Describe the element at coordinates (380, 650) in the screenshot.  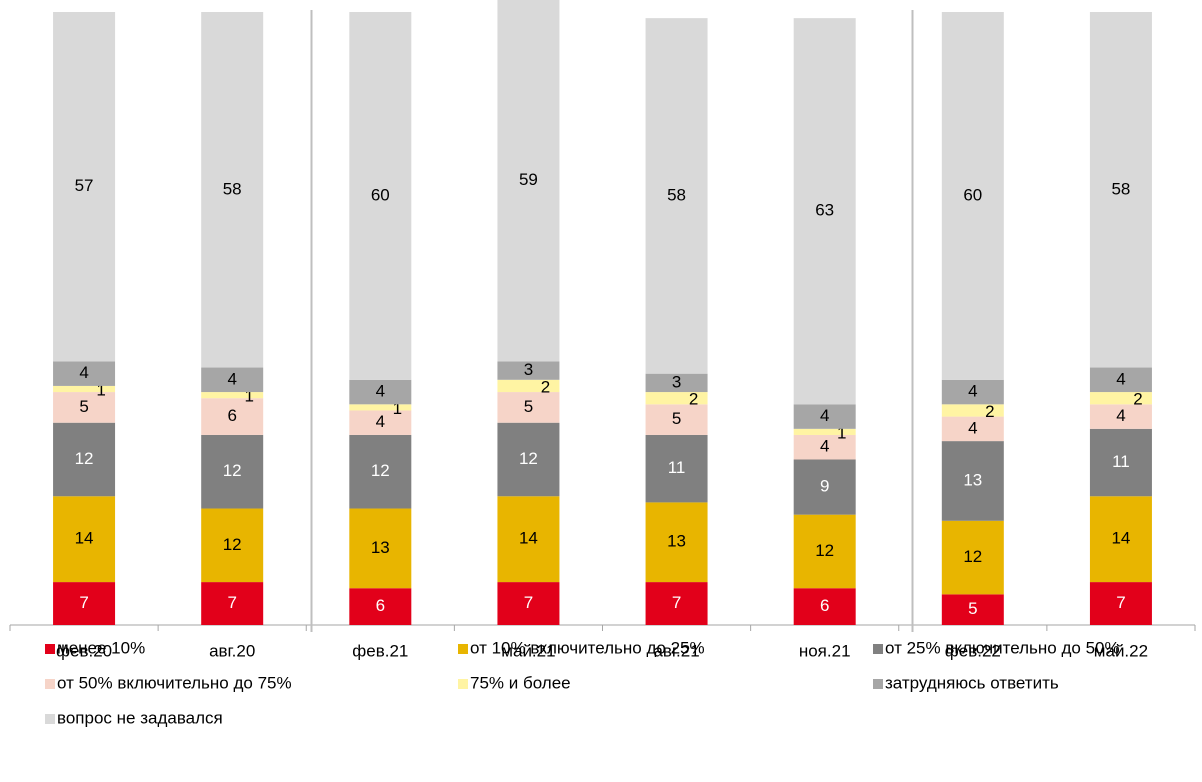
I see `x-tick-label: фев.21` at that location.